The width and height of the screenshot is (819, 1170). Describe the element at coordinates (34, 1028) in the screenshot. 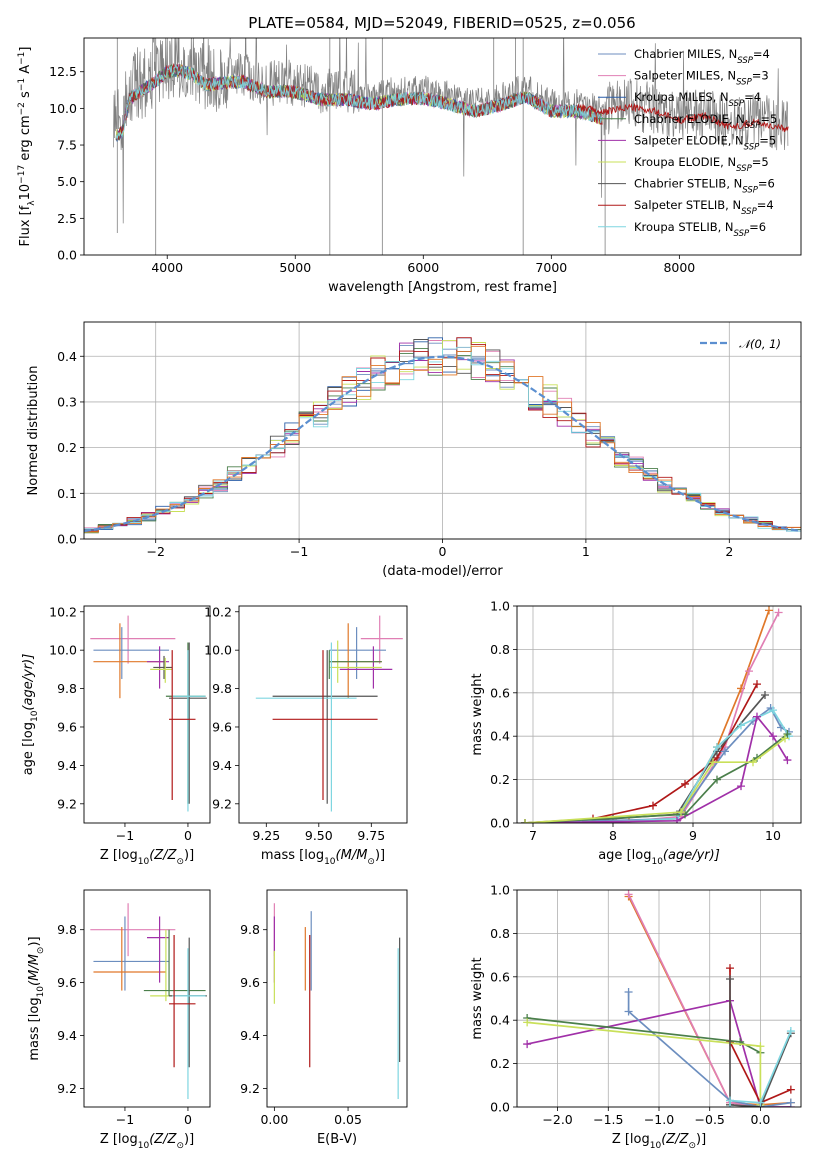

I see `ylabel-main: mass [log` at that location.